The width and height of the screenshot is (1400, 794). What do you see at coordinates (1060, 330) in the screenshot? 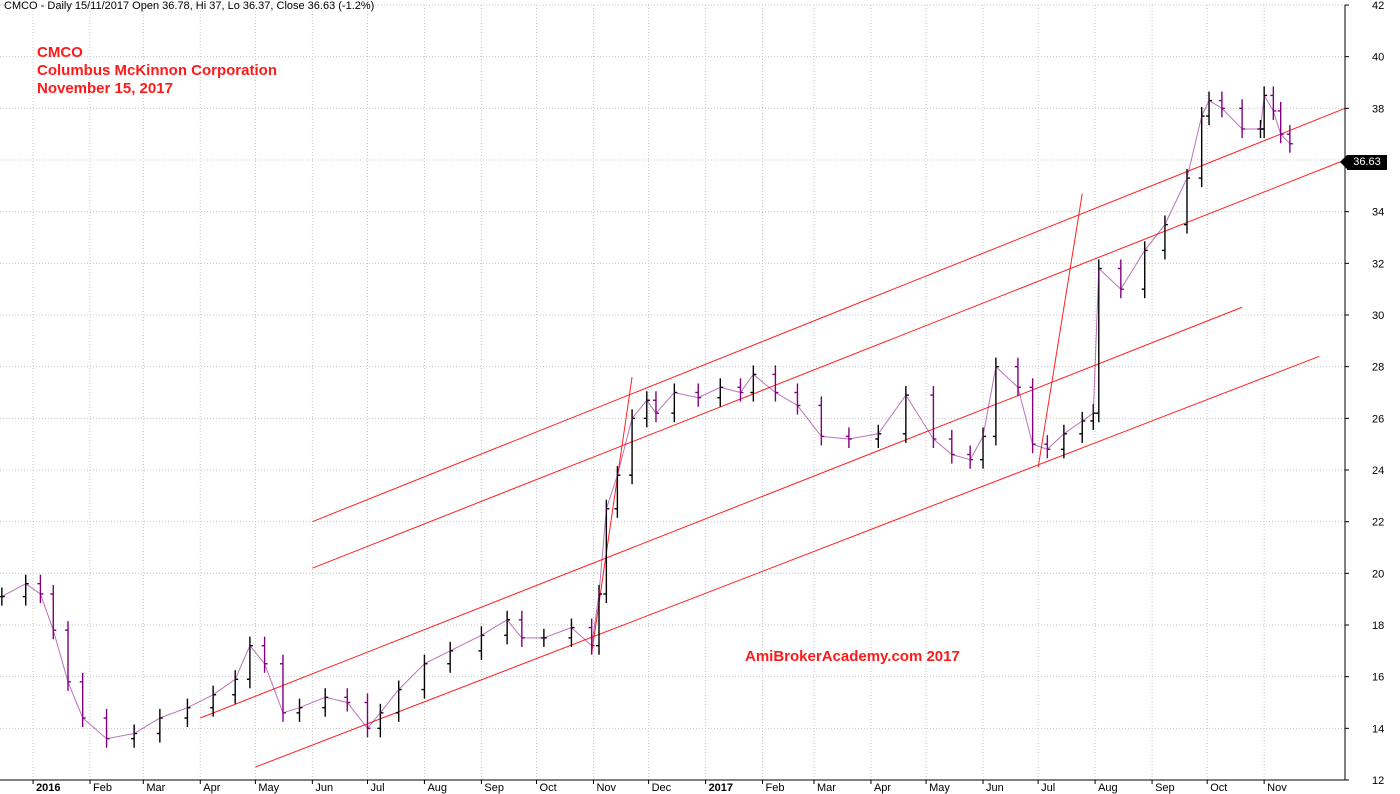
I see `channel-line` at bounding box center [1060, 330].